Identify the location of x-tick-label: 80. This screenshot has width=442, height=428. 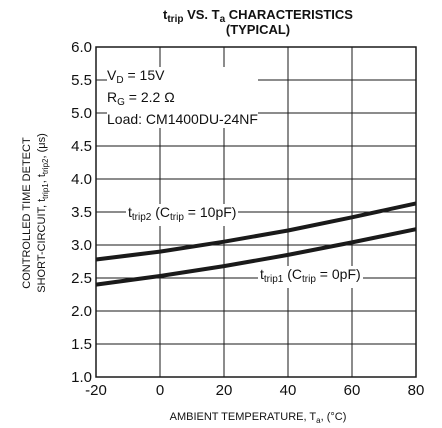
(416, 390).